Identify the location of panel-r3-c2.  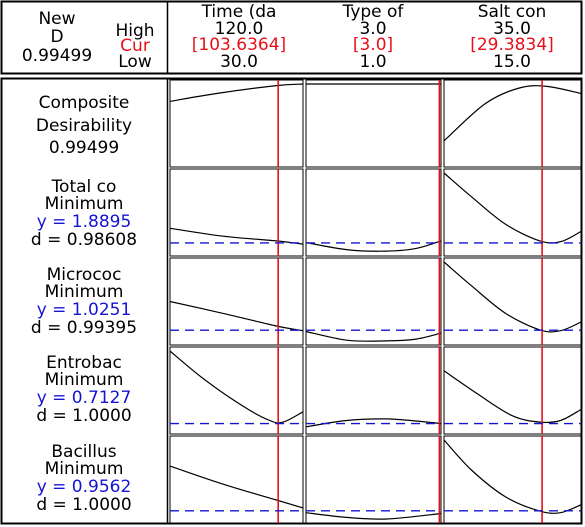
(512, 390).